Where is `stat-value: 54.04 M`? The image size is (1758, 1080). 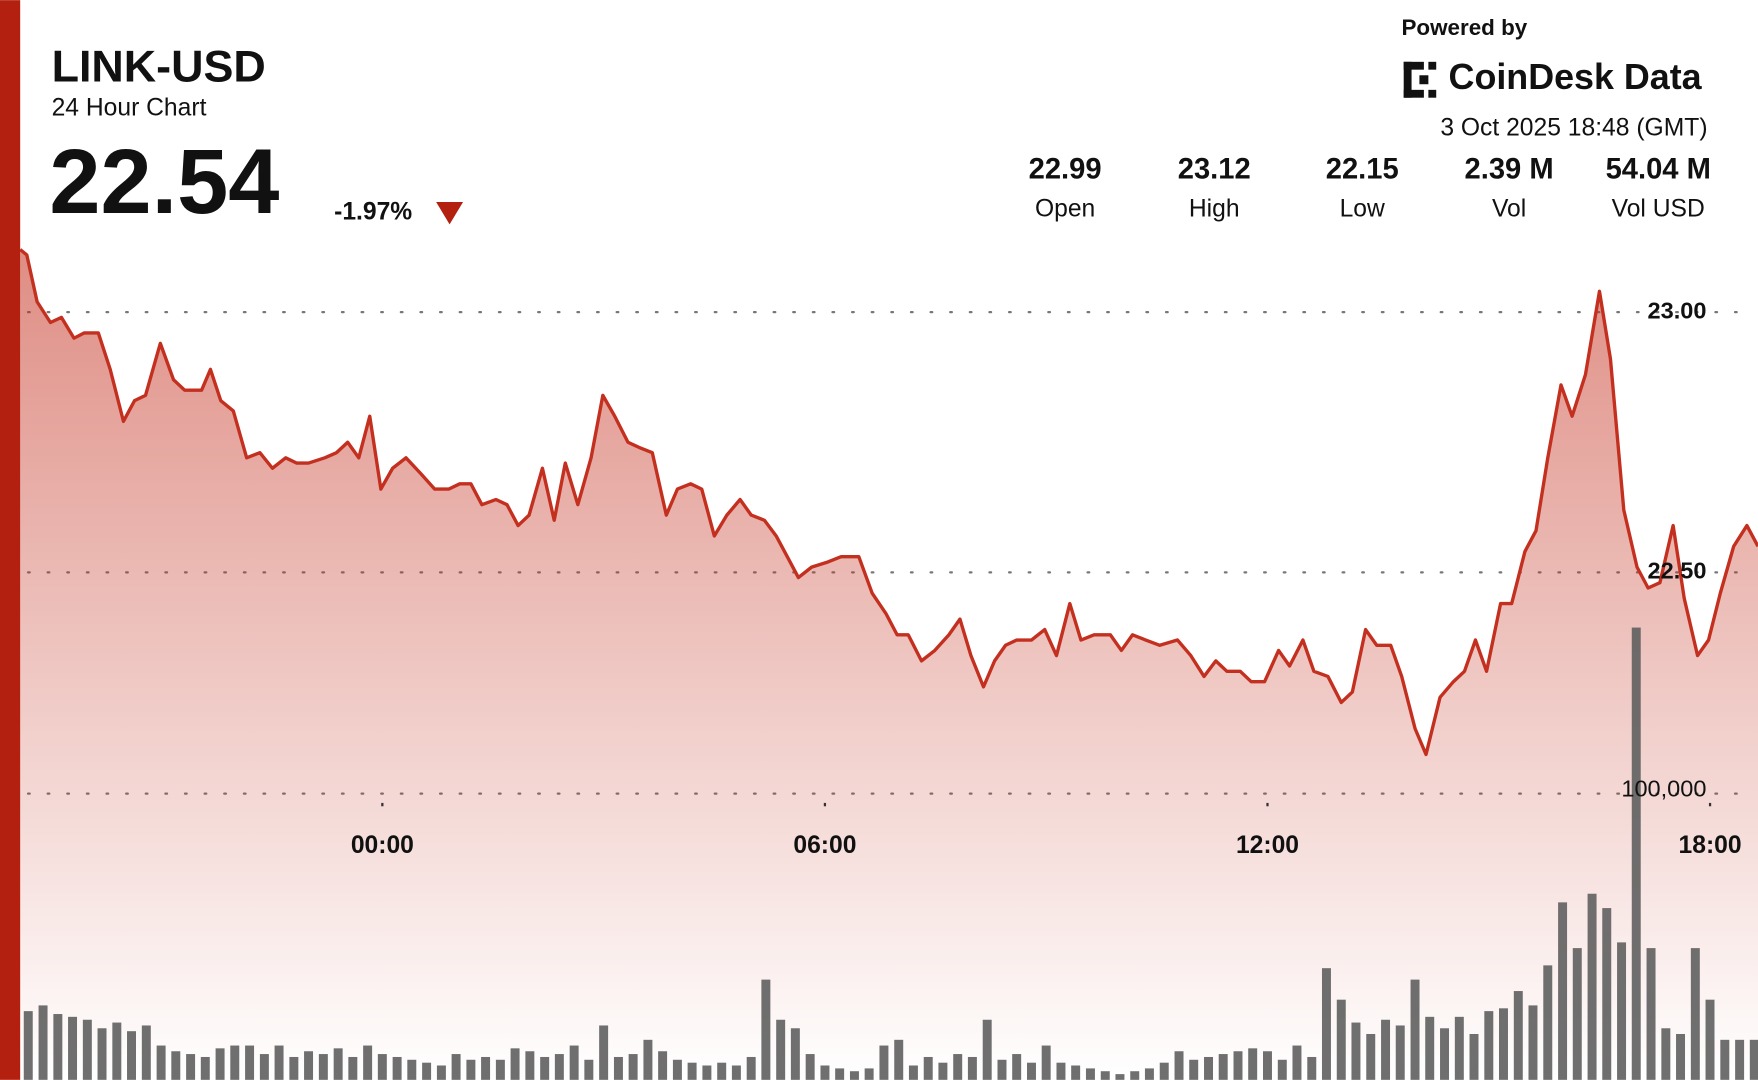
stat-value: 54.04 M is located at coordinates (1658, 169).